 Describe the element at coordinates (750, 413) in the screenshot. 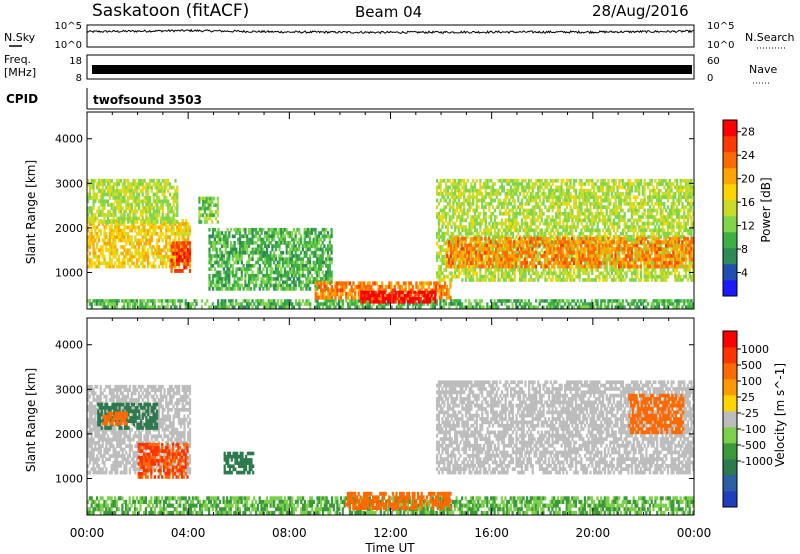

I see `colorbar-tick-4: -25` at that location.